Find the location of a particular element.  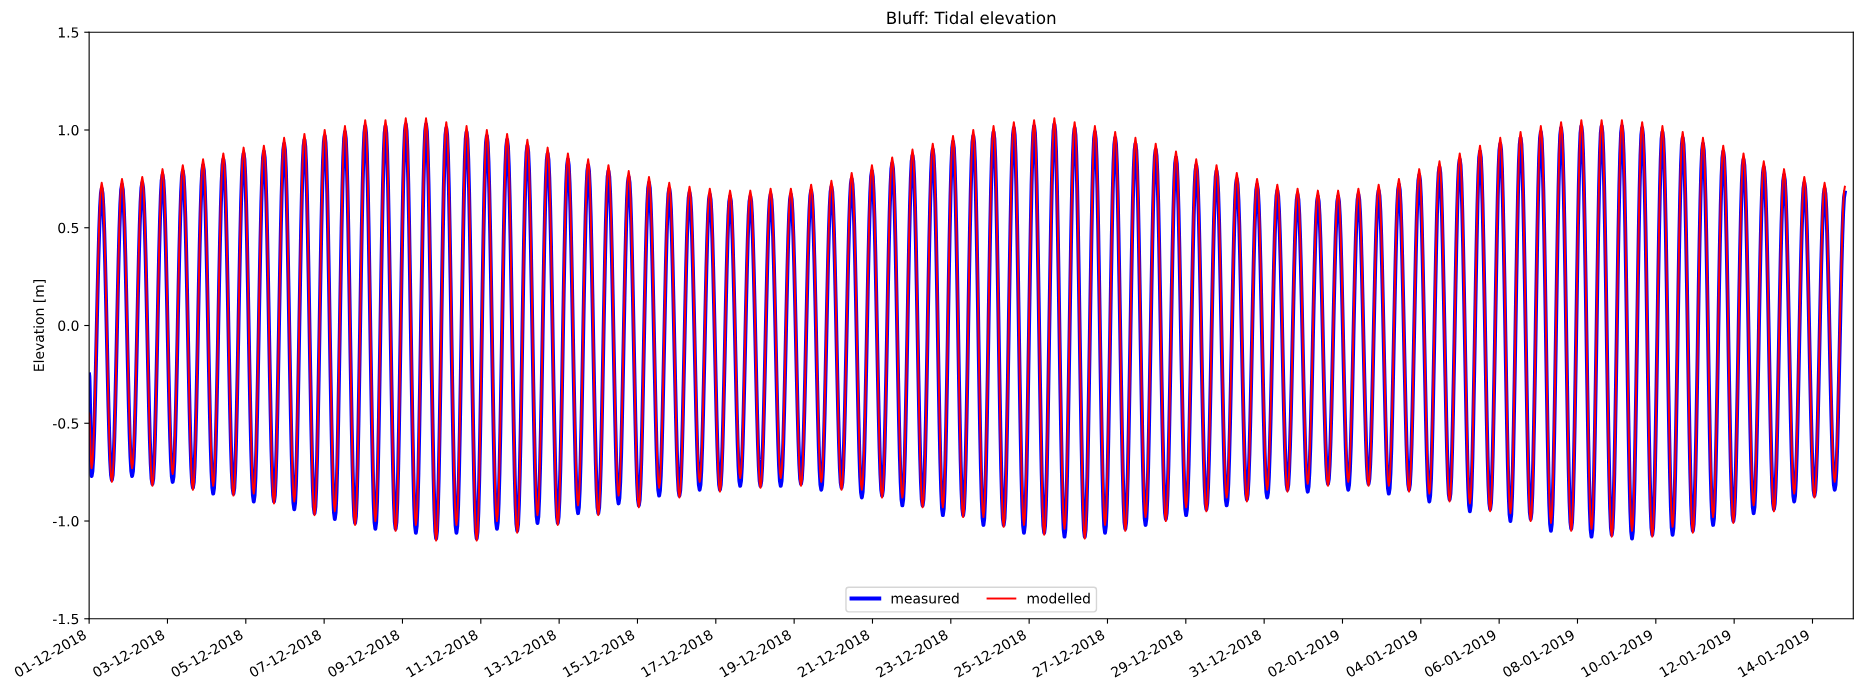

y-tick-label: -1.5 is located at coordinates (65, 619).